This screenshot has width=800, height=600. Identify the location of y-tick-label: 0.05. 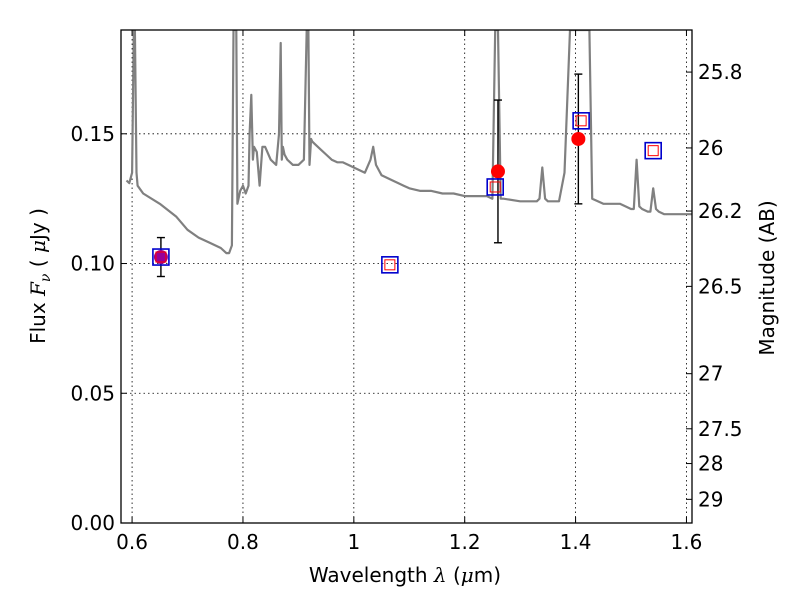
(92, 393).